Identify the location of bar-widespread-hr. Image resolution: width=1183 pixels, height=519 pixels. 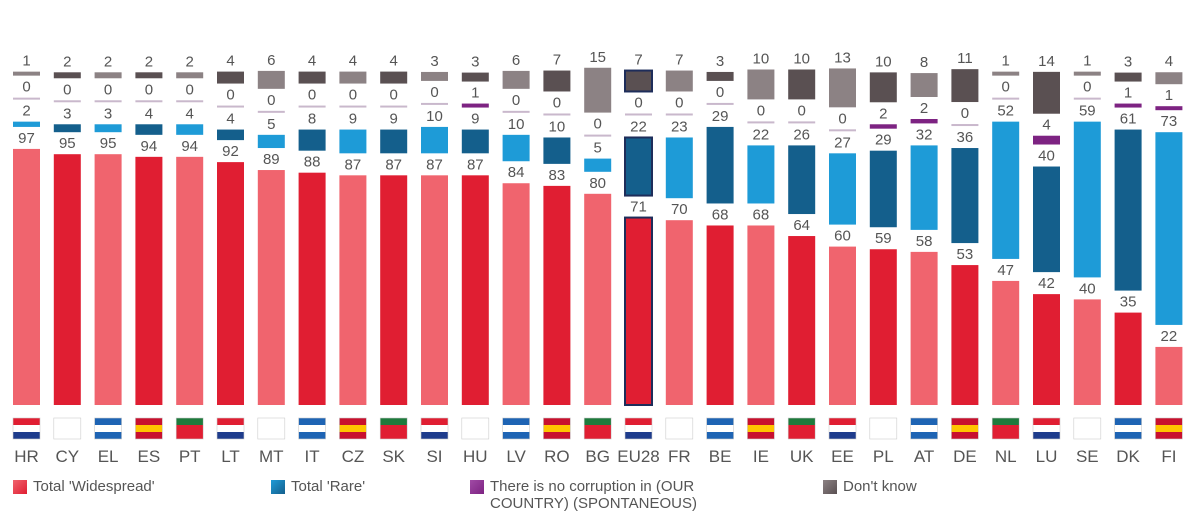
(26, 277).